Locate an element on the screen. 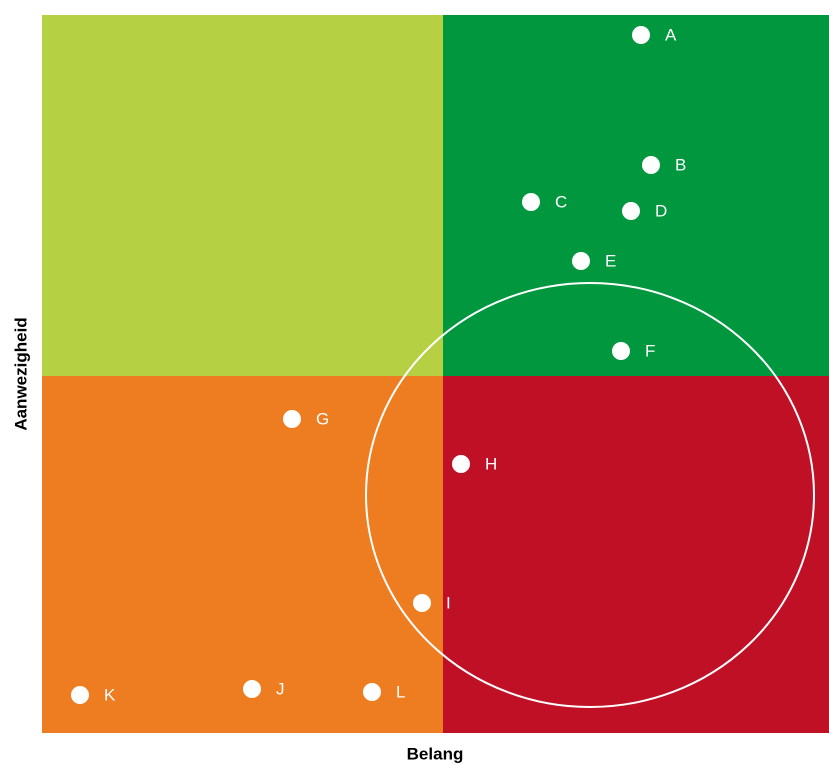  point-label: K is located at coordinates (110, 694).